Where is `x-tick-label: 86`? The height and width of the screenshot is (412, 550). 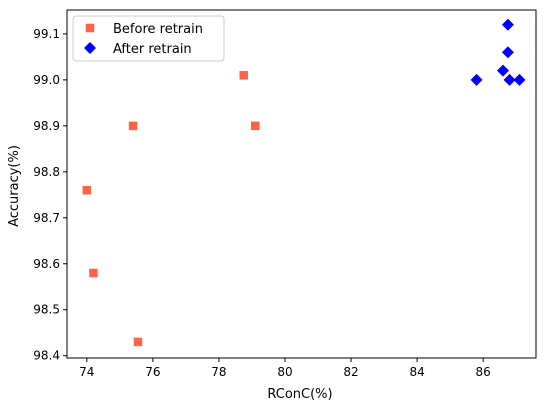 x-tick-label: 86 is located at coordinates (483, 372).